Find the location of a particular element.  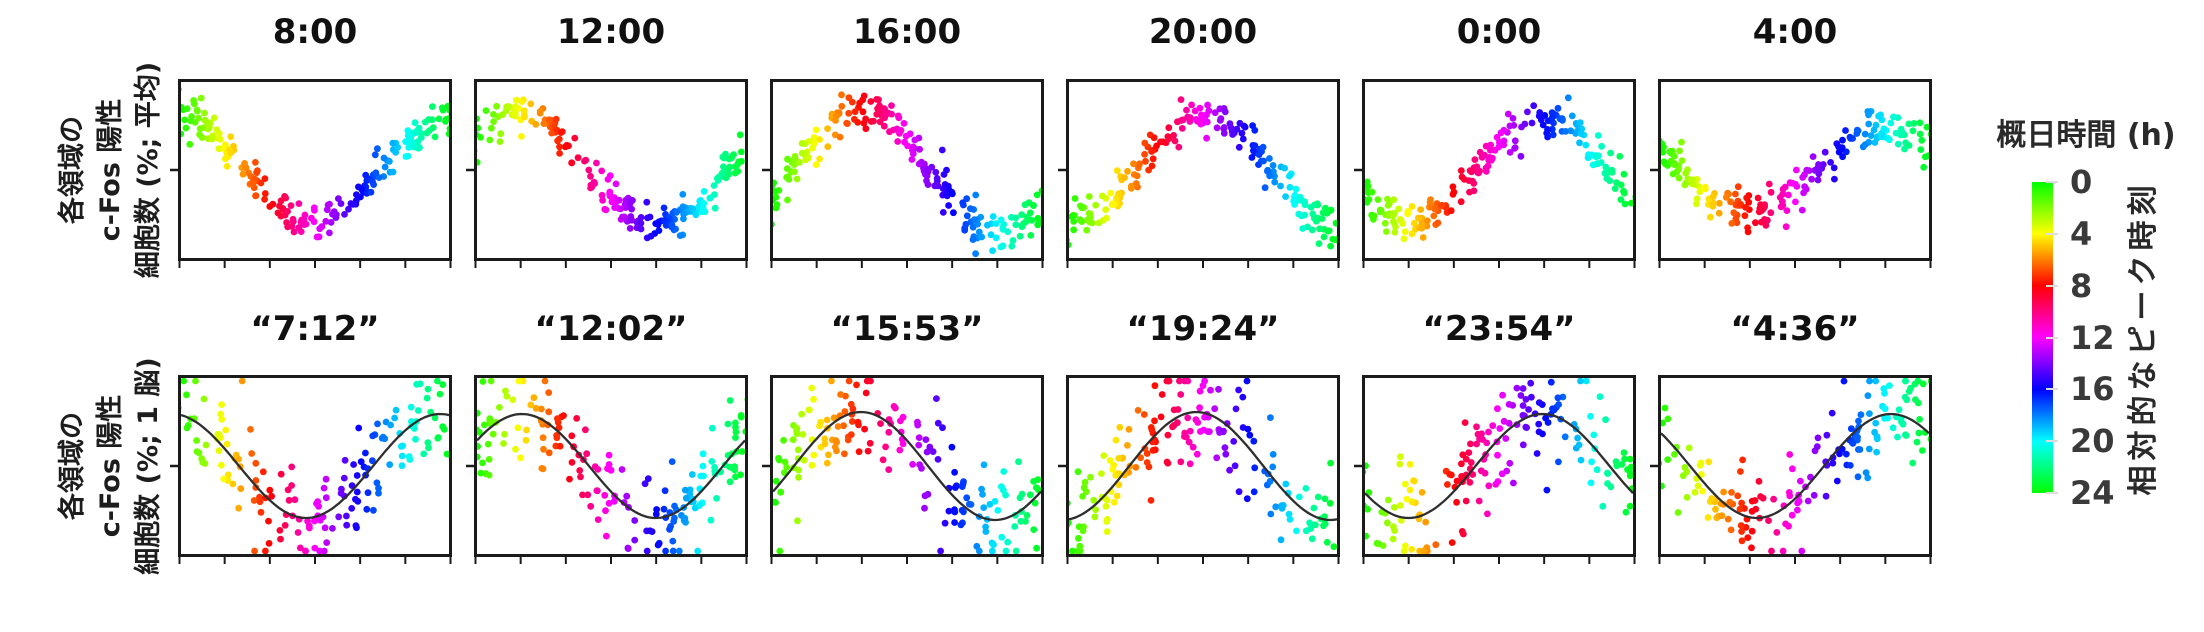

colorbar-tick-label: 16 is located at coordinates (2092, 389).